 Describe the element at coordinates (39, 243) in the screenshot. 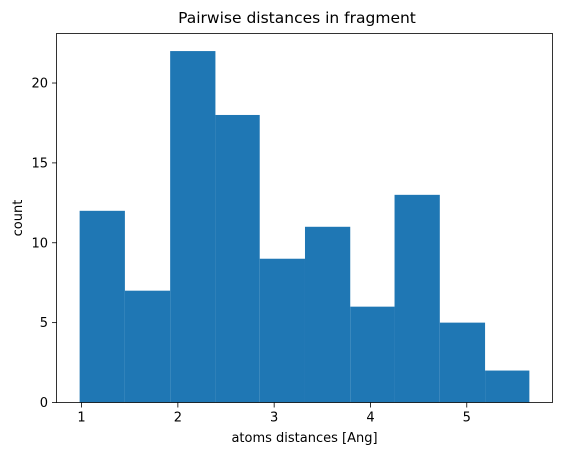

I see `y-tick-label: 10` at that location.